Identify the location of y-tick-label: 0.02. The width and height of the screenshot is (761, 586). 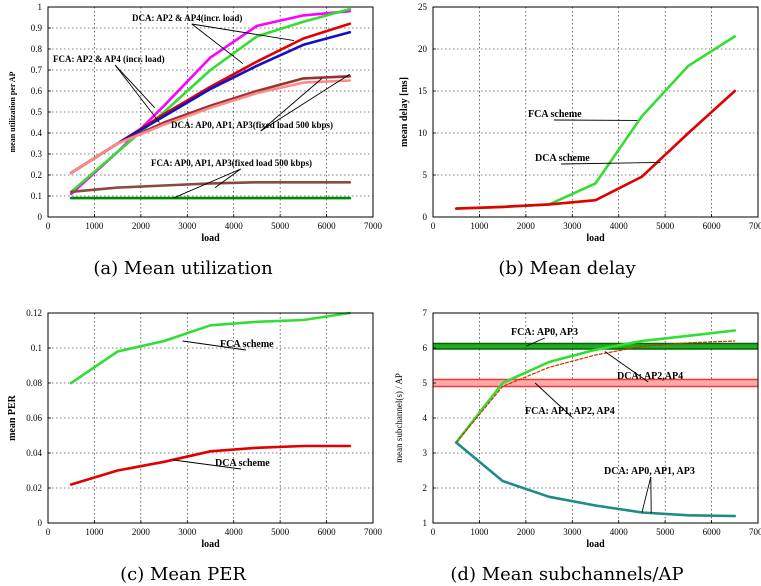
(34, 488).